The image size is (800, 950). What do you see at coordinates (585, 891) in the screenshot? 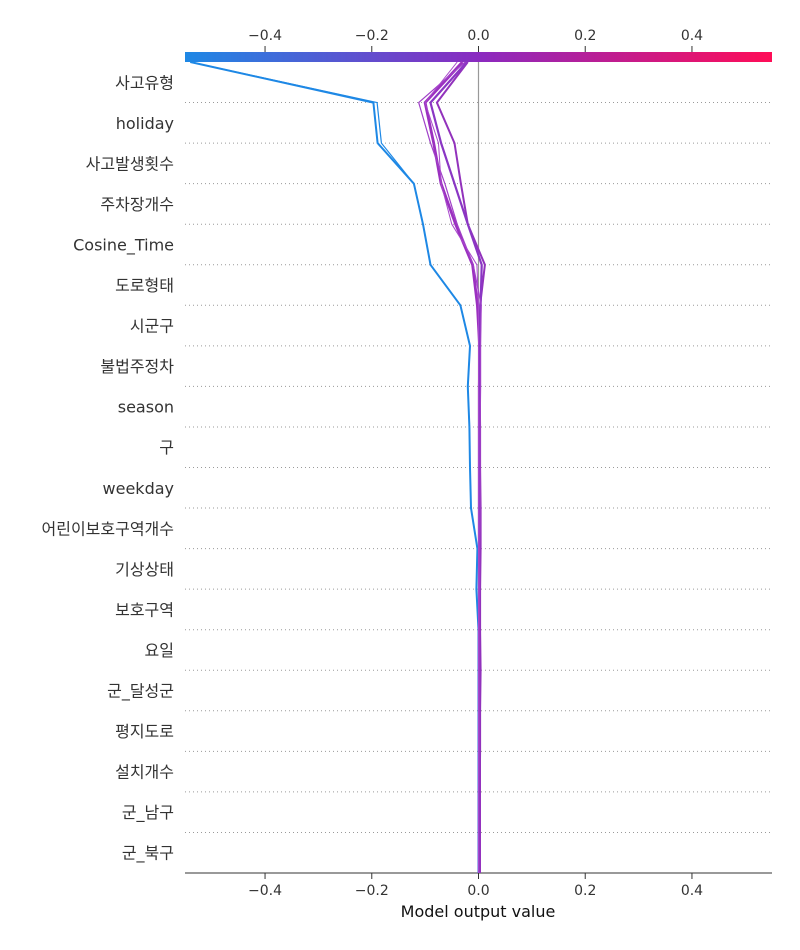
I see `bottom-tick-label: 0.2` at bounding box center [585, 891].